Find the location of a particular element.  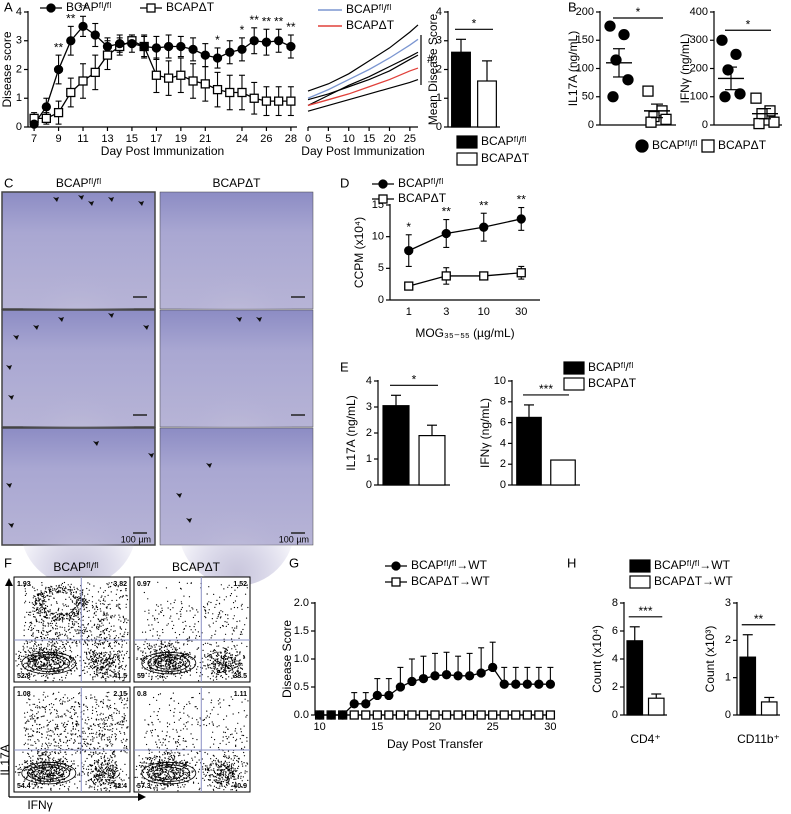

y-tick-label: 1 is located at coordinates (369, 459).